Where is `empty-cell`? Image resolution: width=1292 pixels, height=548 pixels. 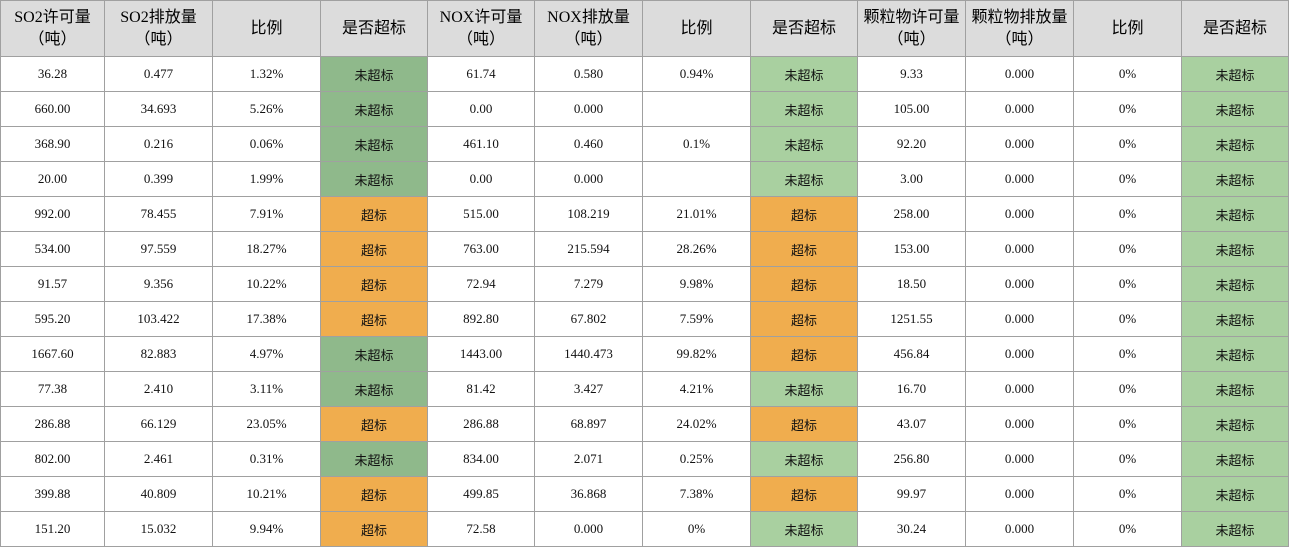
empty-cell is located at coordinates (696, 109).